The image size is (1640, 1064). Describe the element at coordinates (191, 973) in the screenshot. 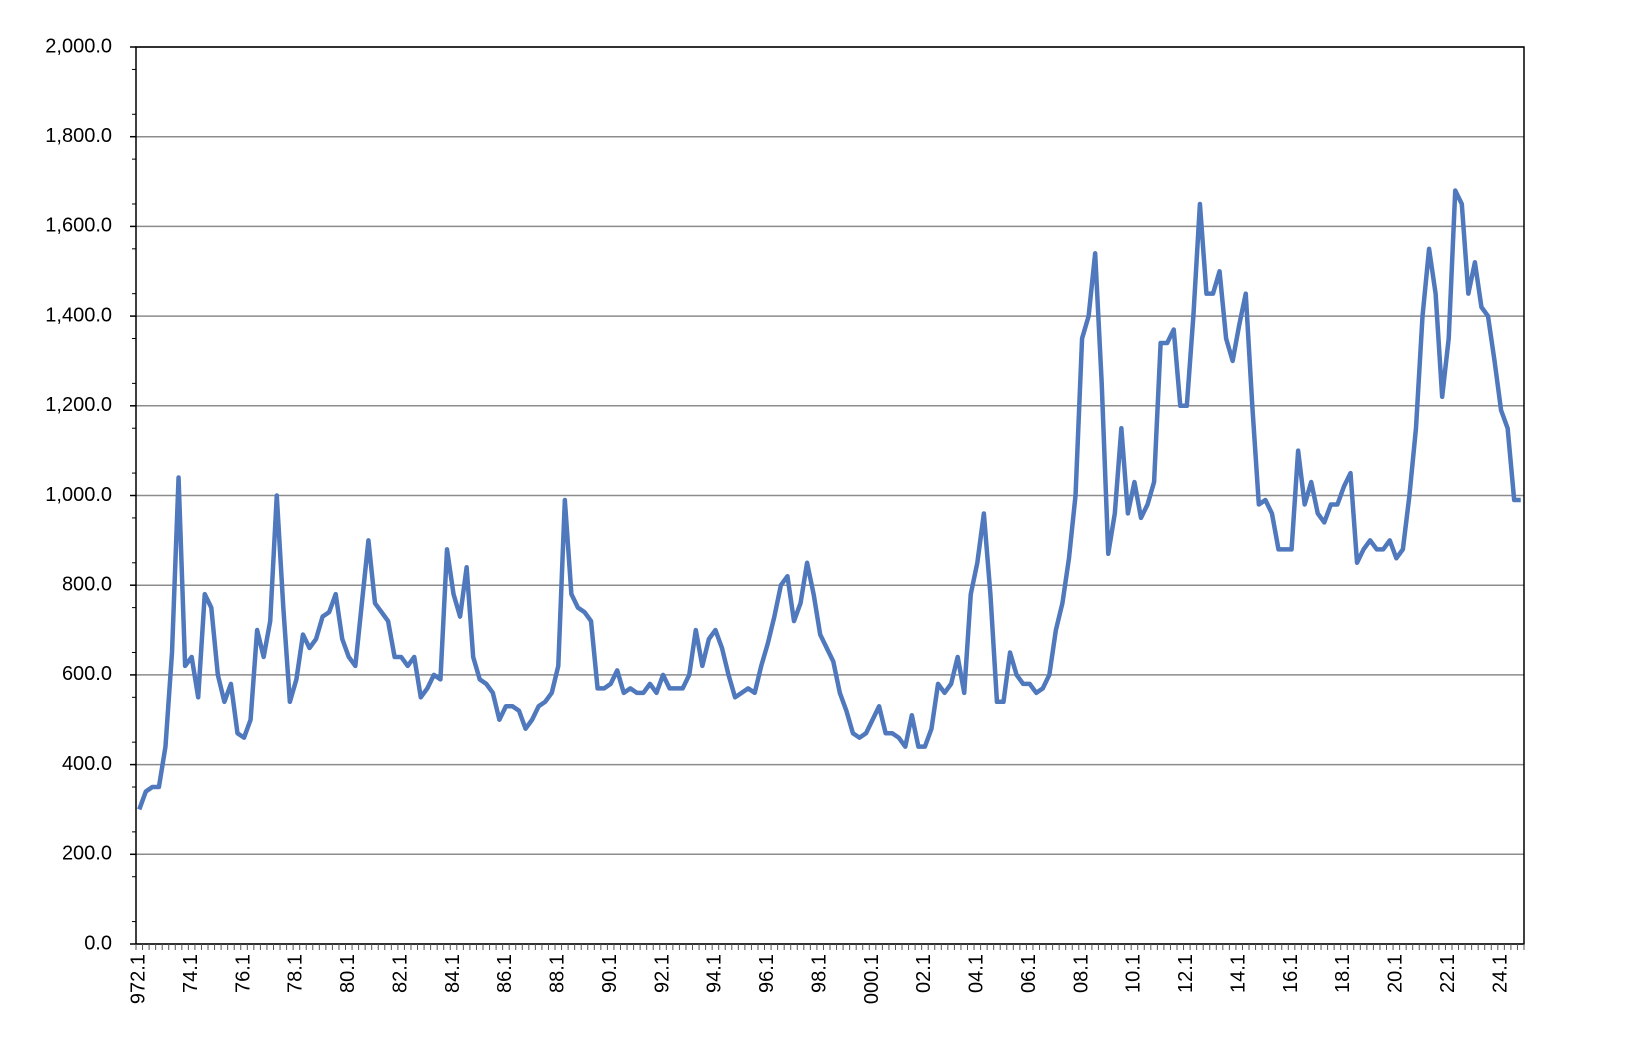

I see `x-tick-label: 74.1` at that location.